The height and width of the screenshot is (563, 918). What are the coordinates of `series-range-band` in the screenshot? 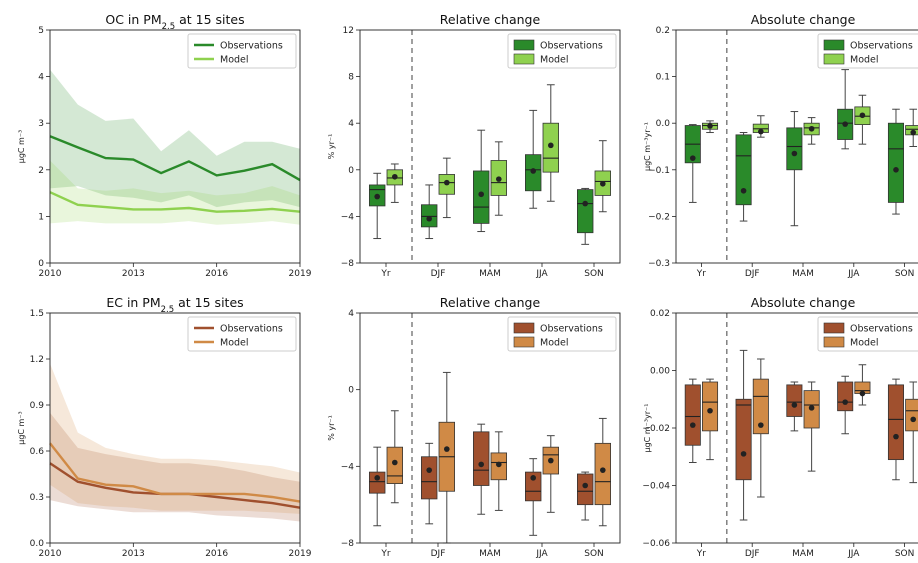 It's located at (175, 138).